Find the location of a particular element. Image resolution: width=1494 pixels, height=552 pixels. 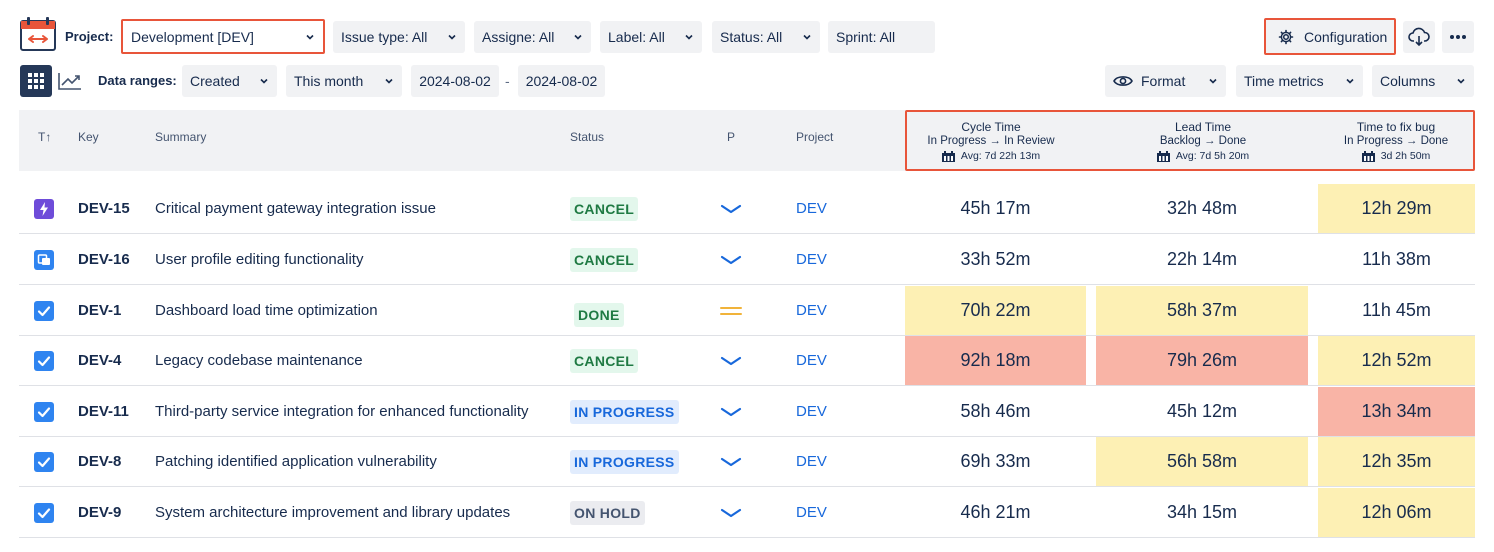

metric-average-value: Avg: 7d 22h 13m is located at coordinates (1000, 156).